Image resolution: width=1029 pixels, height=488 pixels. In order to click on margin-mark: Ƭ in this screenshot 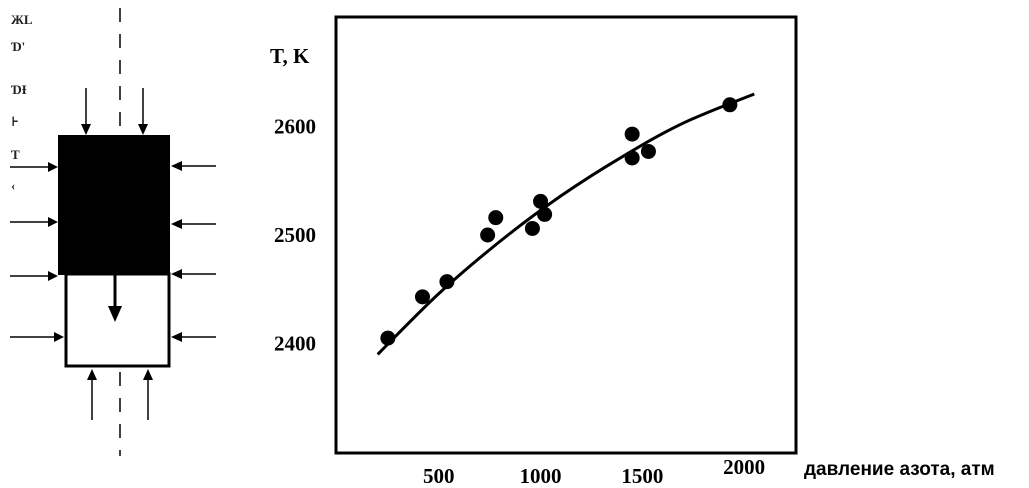, I will do `click(15, 154)`.